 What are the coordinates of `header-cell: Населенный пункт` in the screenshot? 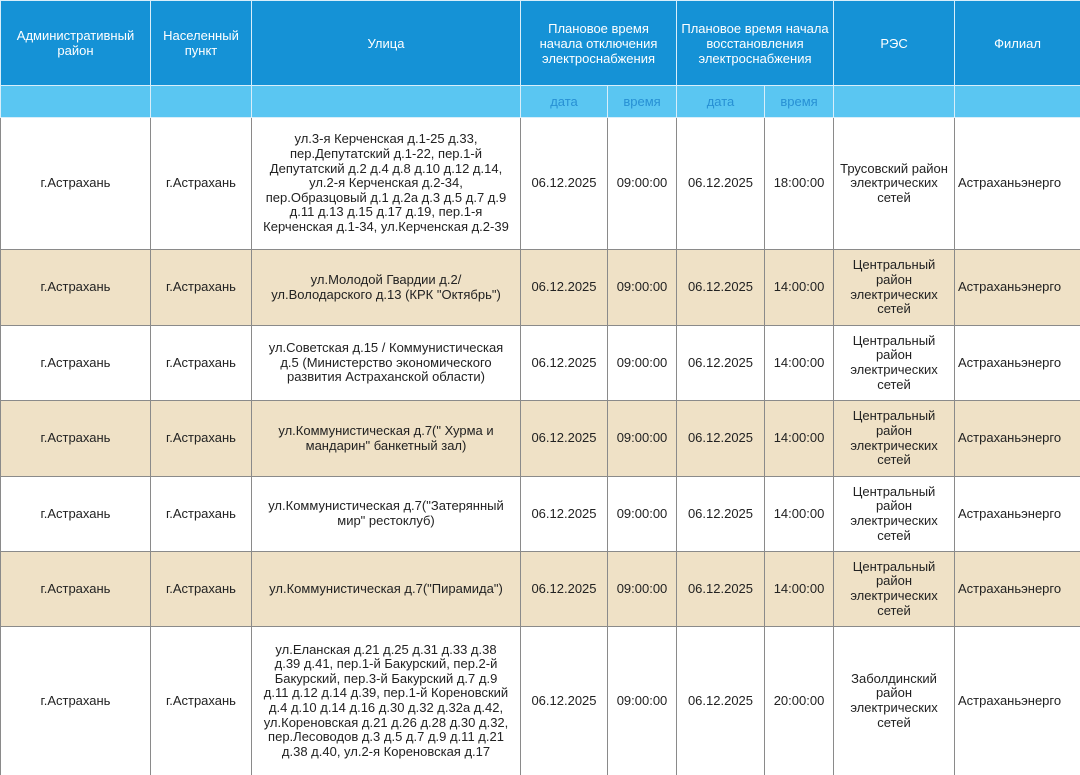 It's located at (201, 43).